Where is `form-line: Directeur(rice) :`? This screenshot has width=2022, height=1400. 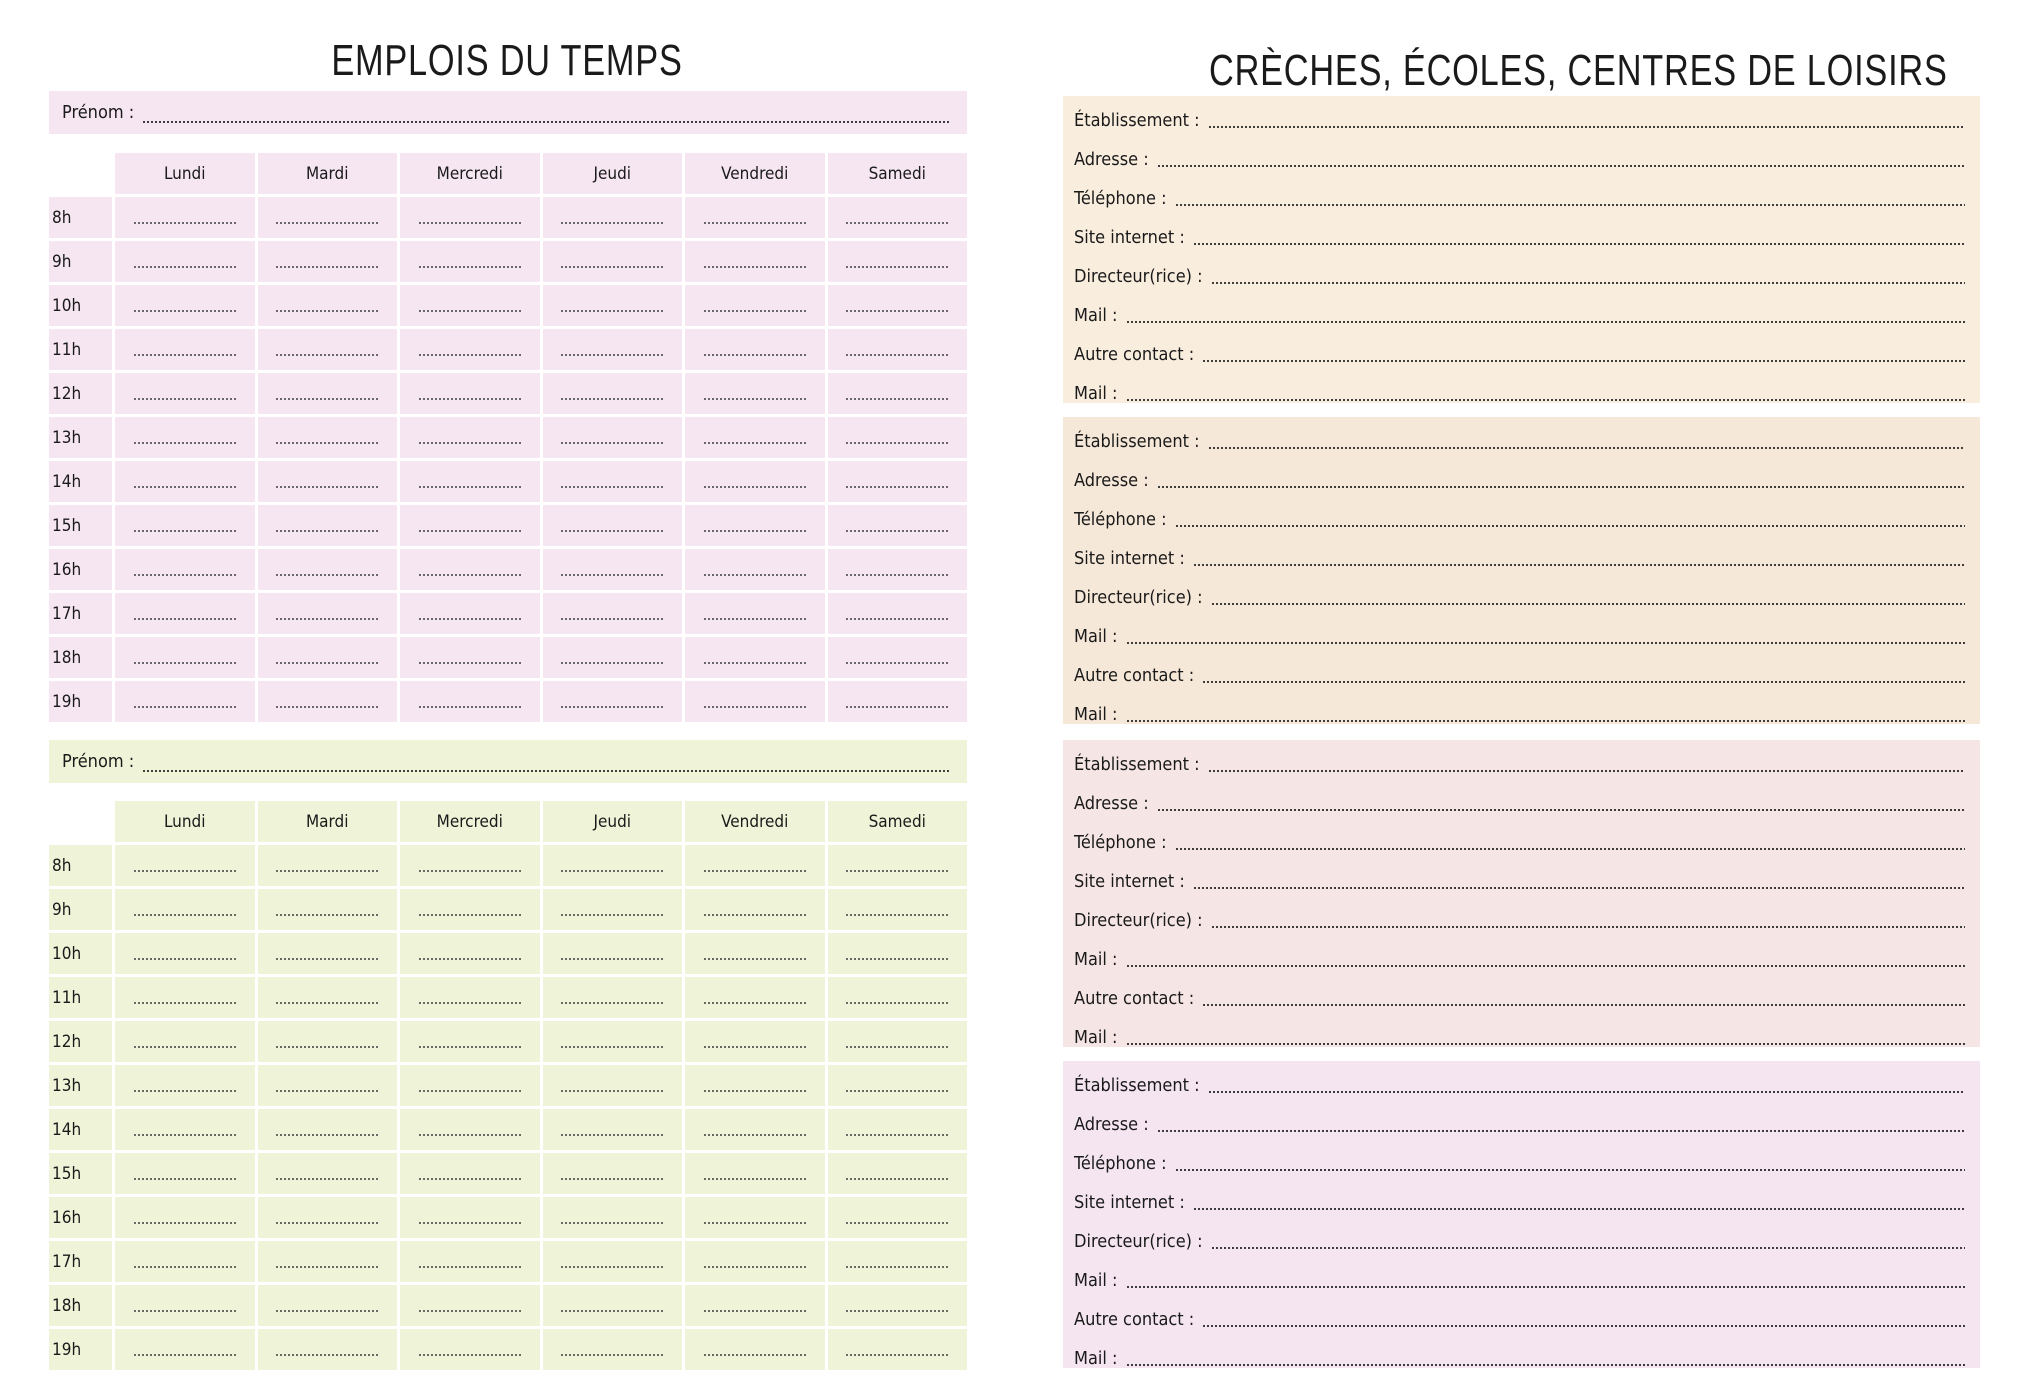 form-line: Directeur(rice) : is located at coordinates (1519, 597).